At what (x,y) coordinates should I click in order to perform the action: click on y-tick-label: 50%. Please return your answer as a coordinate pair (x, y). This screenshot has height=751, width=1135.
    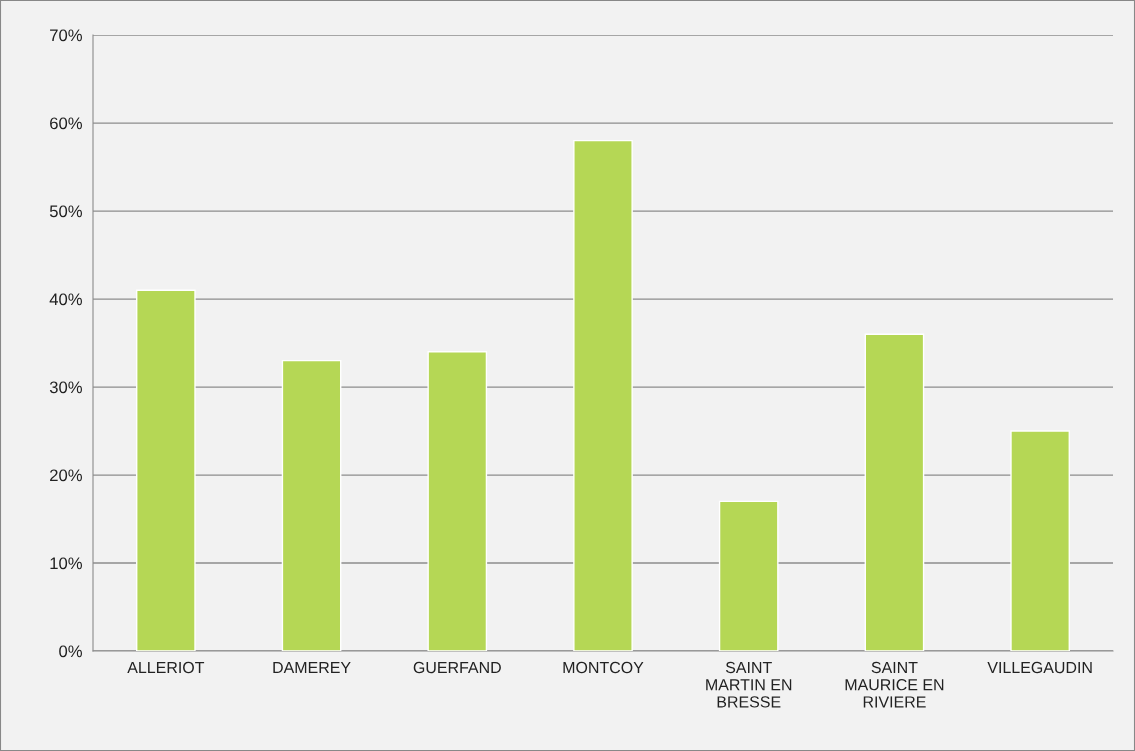
    Looking at the image, I should click on (65, 211).